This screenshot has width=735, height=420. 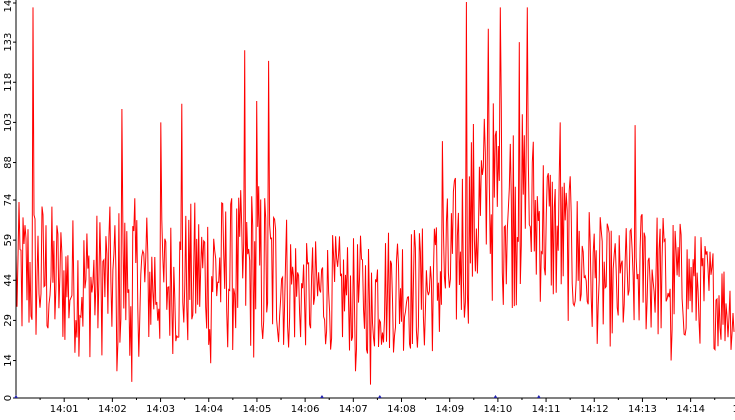 What do you see at coordinates (160, 409) in the screenshot?
I see `x-tick-label: 14:03` at bounding box center [160, 409].